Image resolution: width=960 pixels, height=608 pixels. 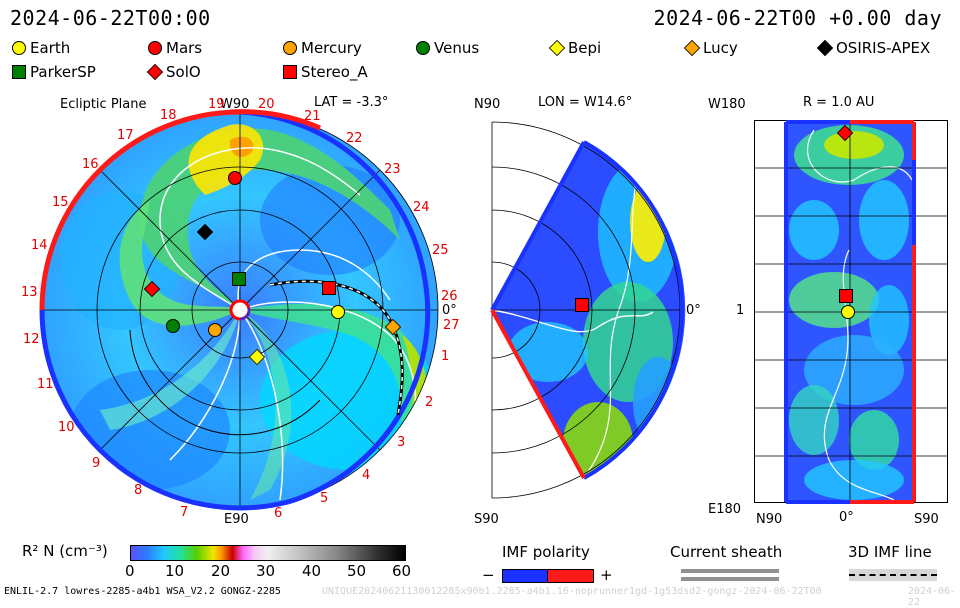 I want to click on ecliptic-0deg-label: 0°, so click(x=449, y=310).